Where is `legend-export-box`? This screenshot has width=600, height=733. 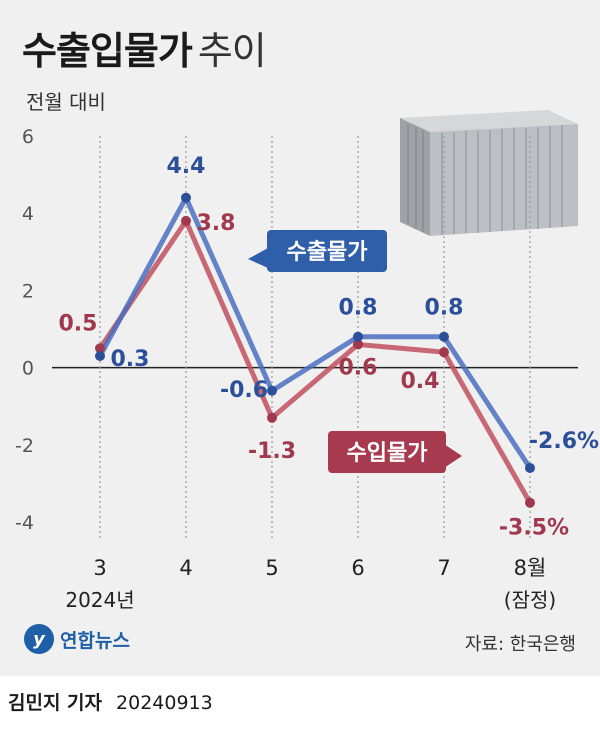 legend-export-box is located at coordinates (327, 251).